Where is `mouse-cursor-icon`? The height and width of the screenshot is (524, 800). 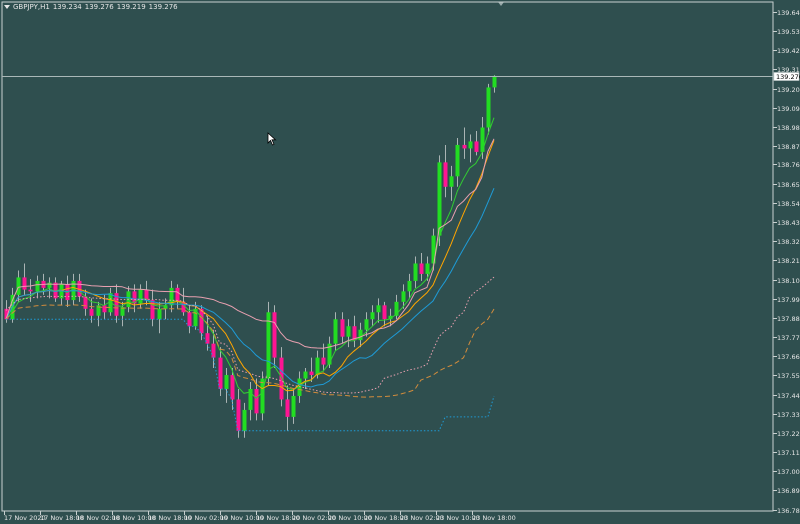 mouse-cursor-icon is located at coordinates (272, 139).